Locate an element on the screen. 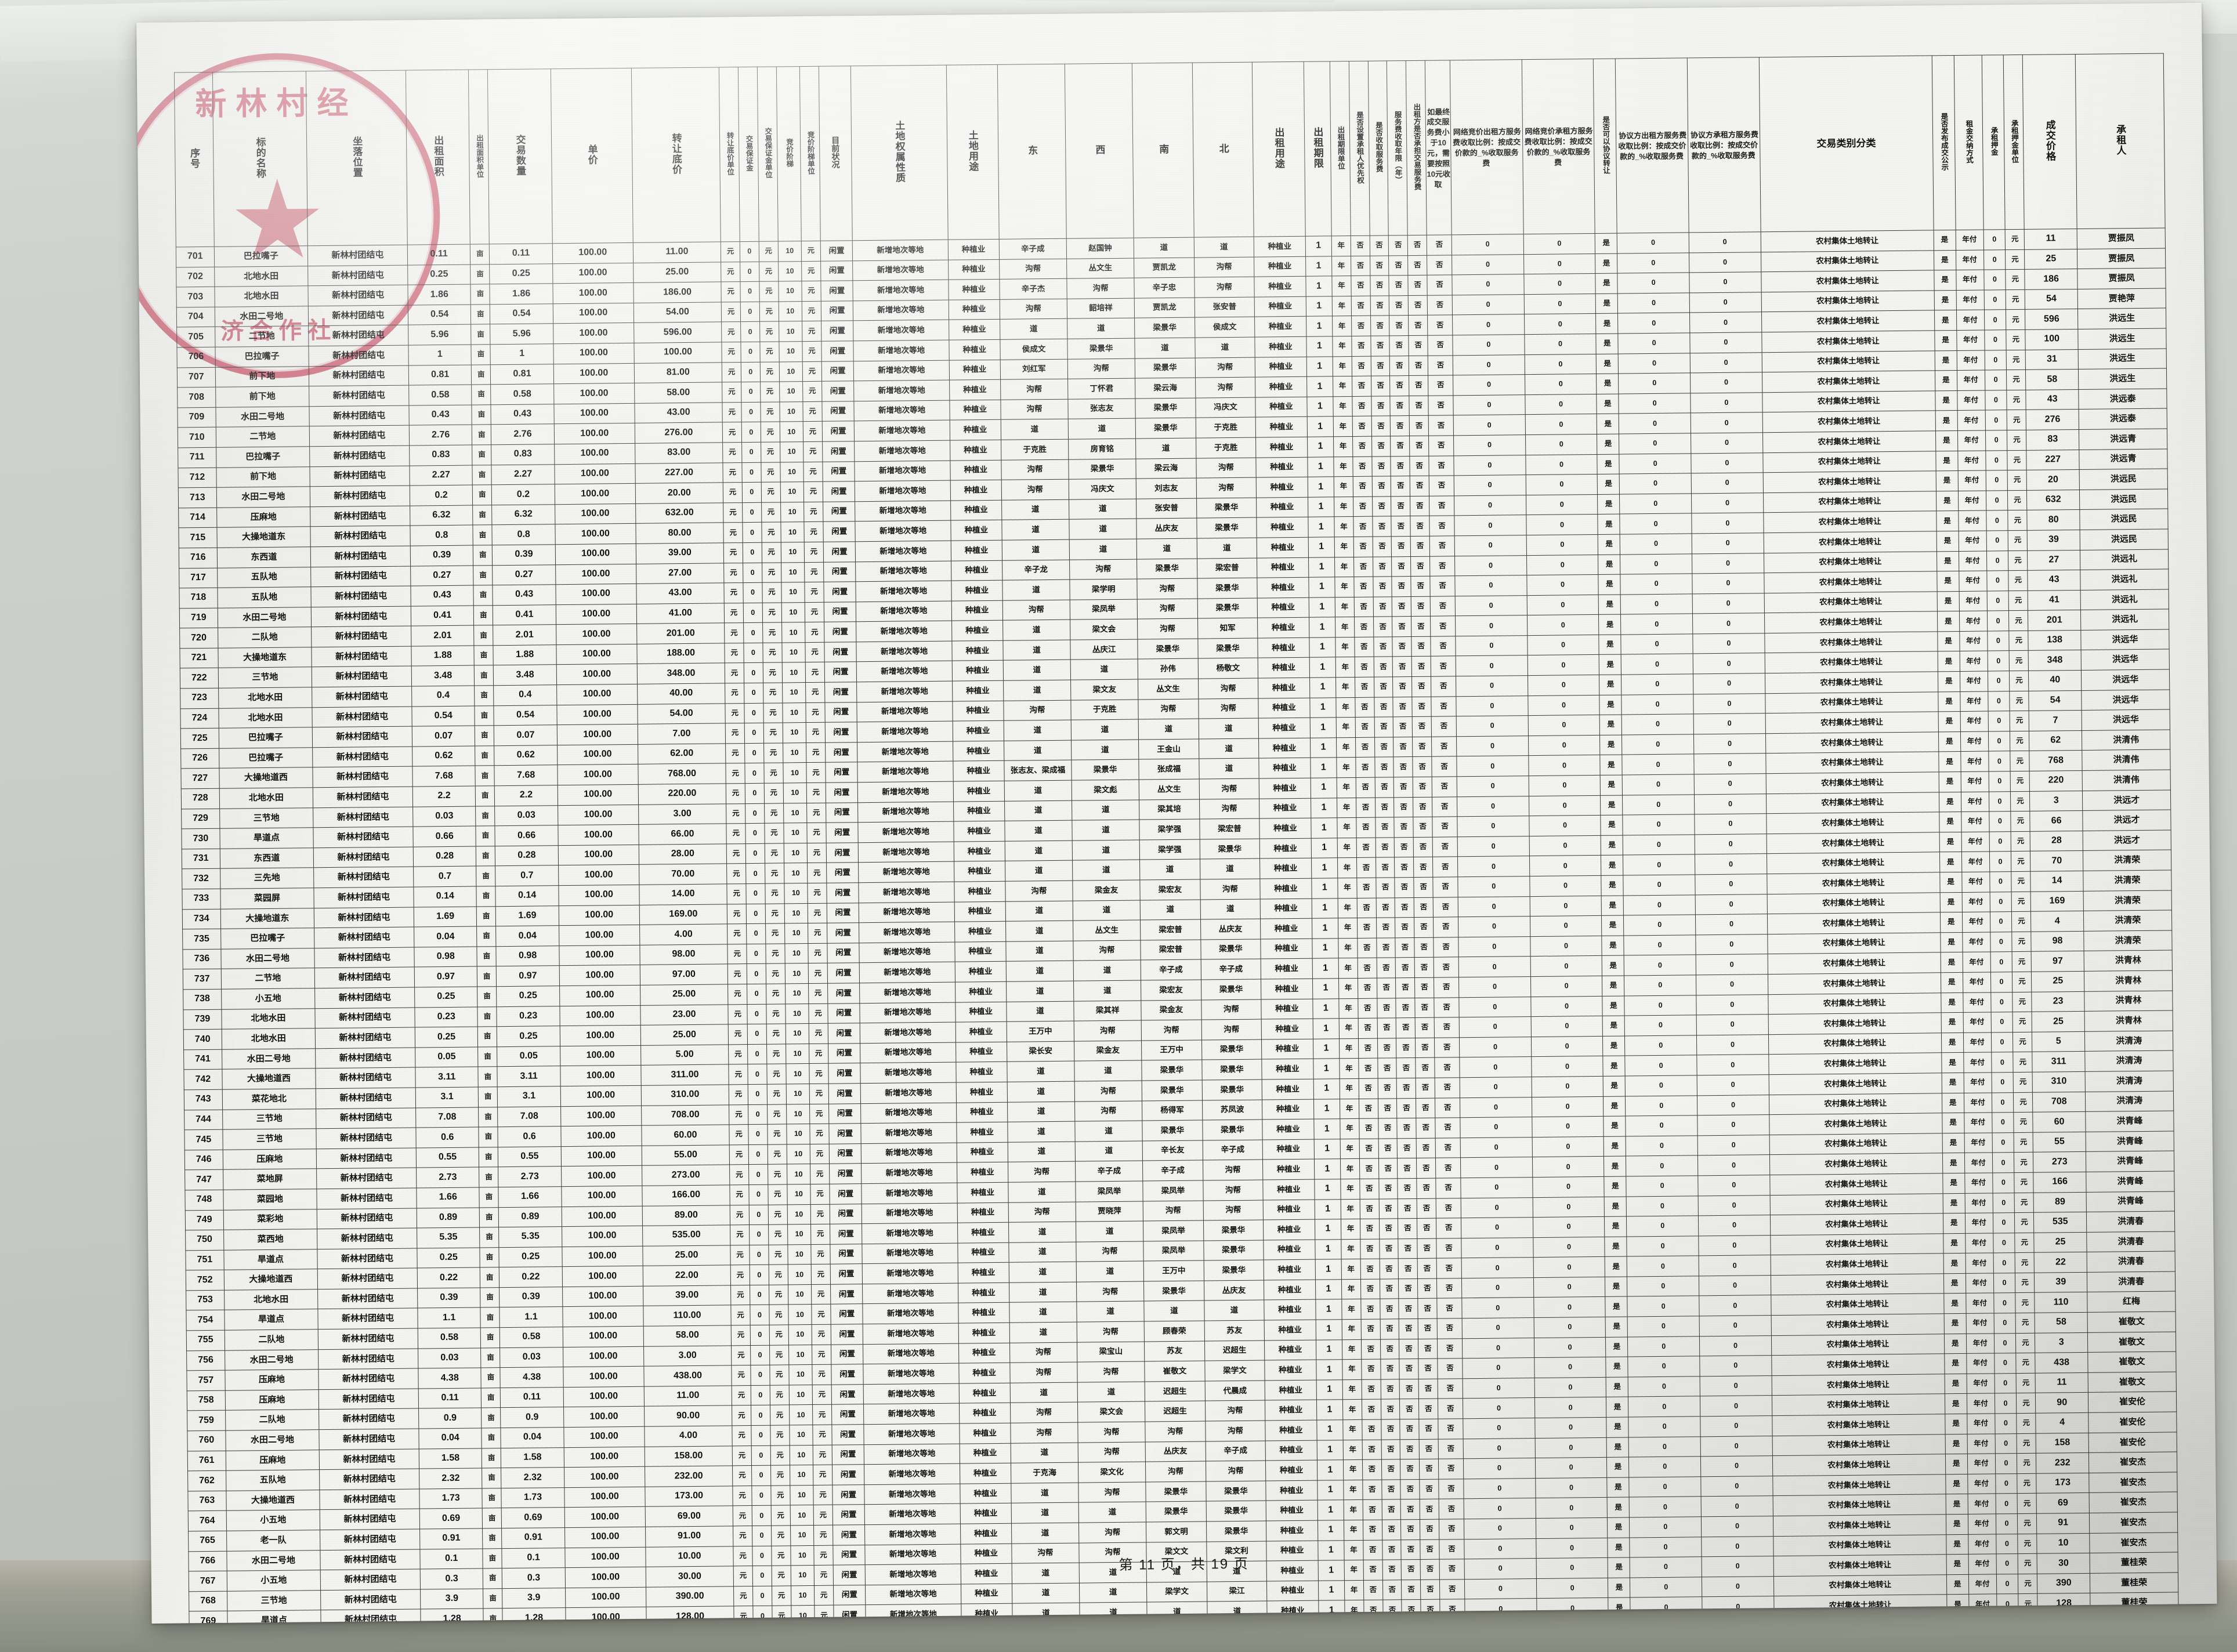 The image size is (2237, 1652). cell-charge-service-fee: 否 is located at coordinates (1387, 1048).